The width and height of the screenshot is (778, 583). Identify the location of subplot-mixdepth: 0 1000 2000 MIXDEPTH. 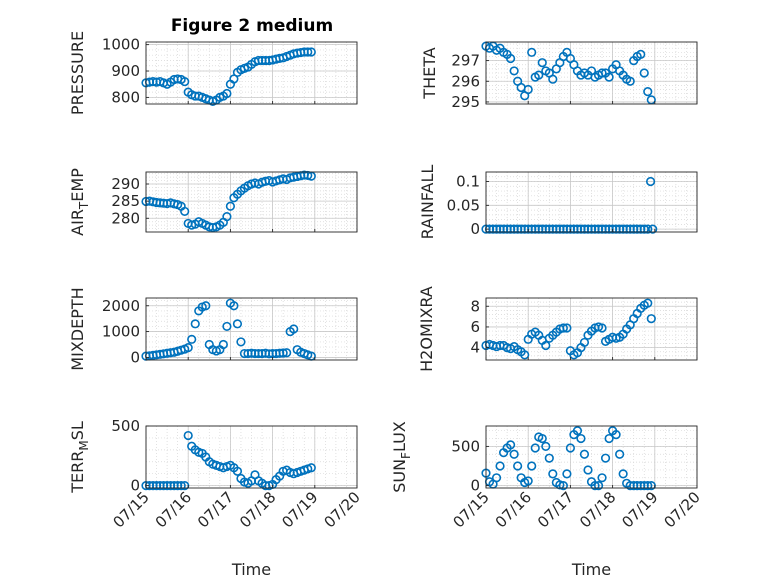
(213, 329).